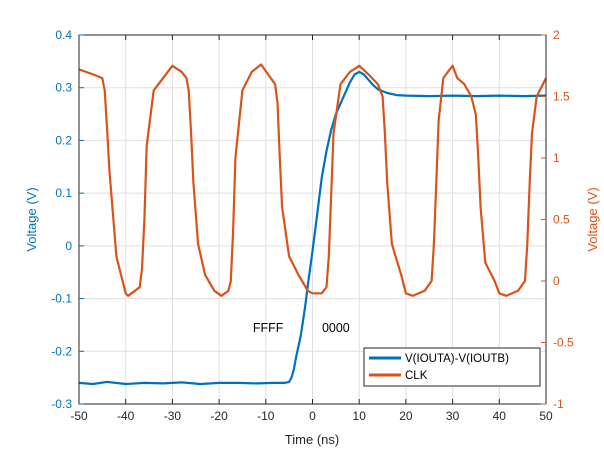  I want to click on x-tick-label: 40, so click(500, 416).